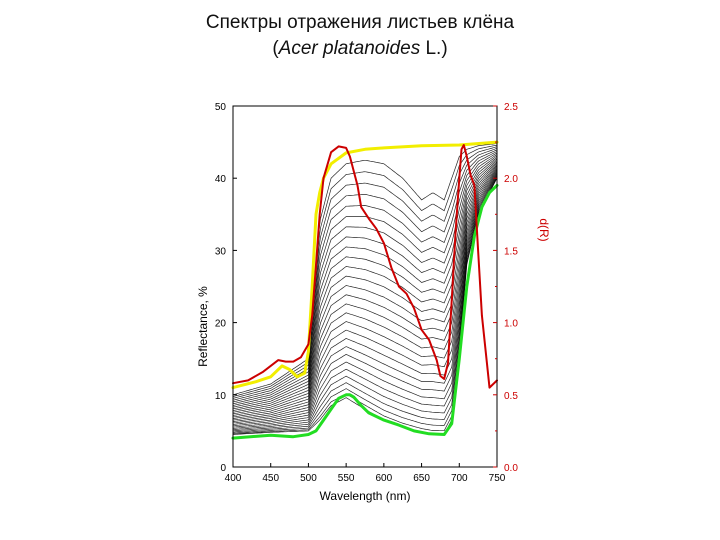  What do you see at coordinates (511, 468) in the screenshot?
I see `y2-tick-label: 0.0` at bounding box center [511, 468].